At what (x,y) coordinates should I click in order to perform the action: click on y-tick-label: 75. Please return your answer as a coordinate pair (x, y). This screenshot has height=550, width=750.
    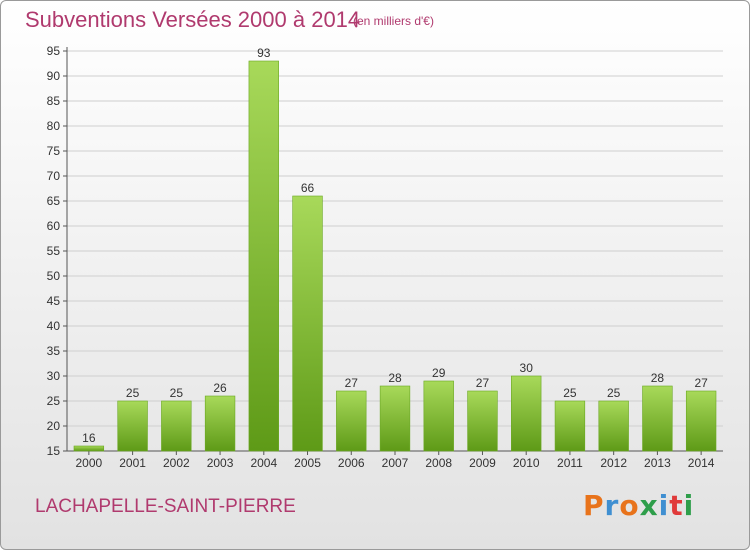
    Looking at the image, I should click on (54, 151).